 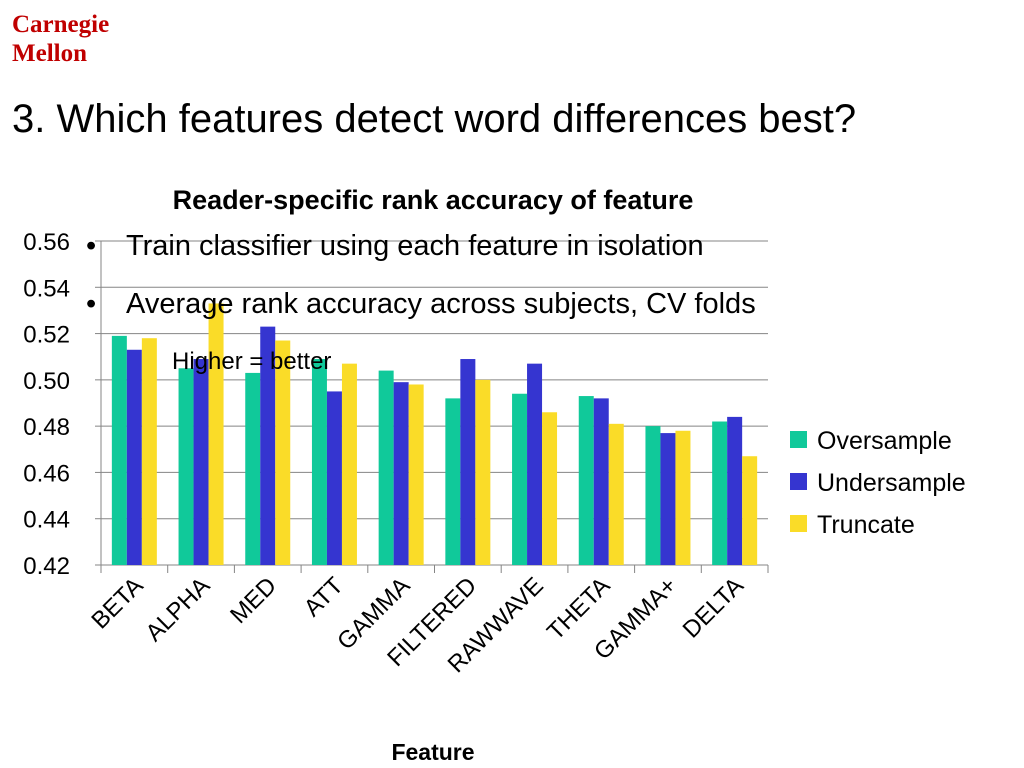 I want to click on y-tick-label: 0.46, so click(x=46, y=473).